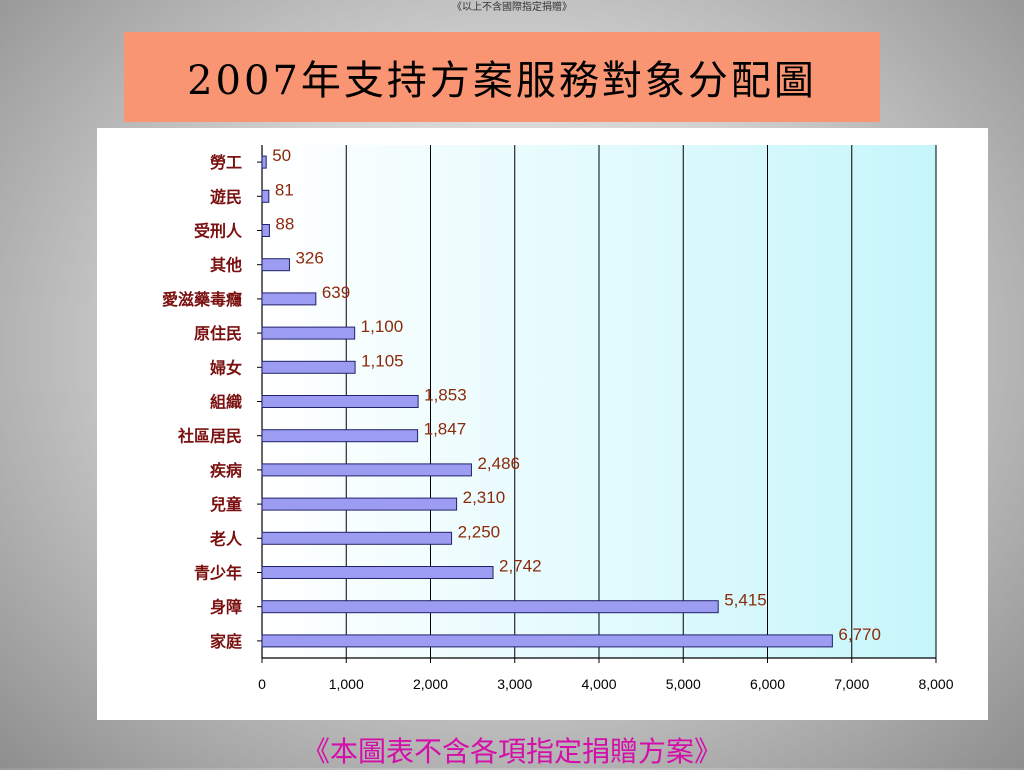 This screenshot has height=770, width=1024. Describe the element at coordinates (683, 684) in the screenshot. I see `x-tick-label: 5,000` at that location.